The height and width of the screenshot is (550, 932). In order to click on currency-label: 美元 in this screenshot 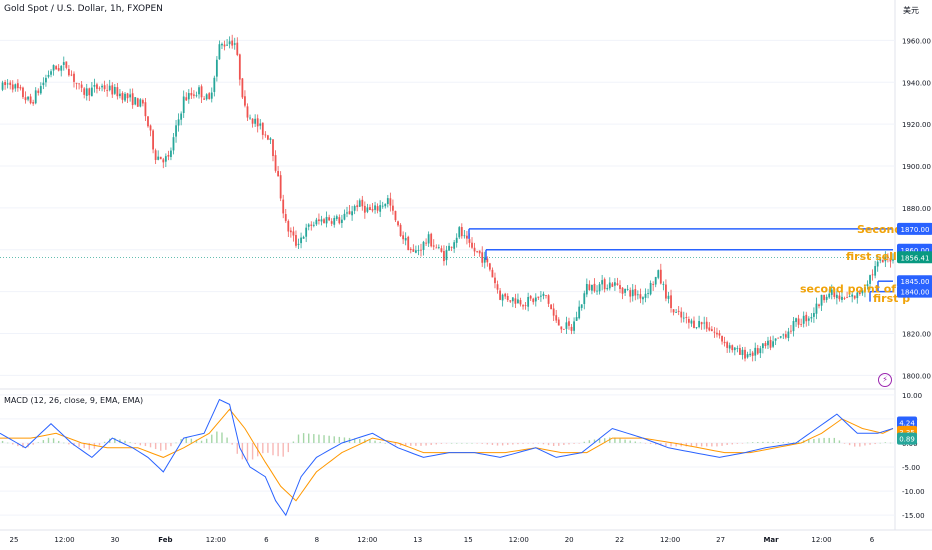, I will do `click(911, 10)`.